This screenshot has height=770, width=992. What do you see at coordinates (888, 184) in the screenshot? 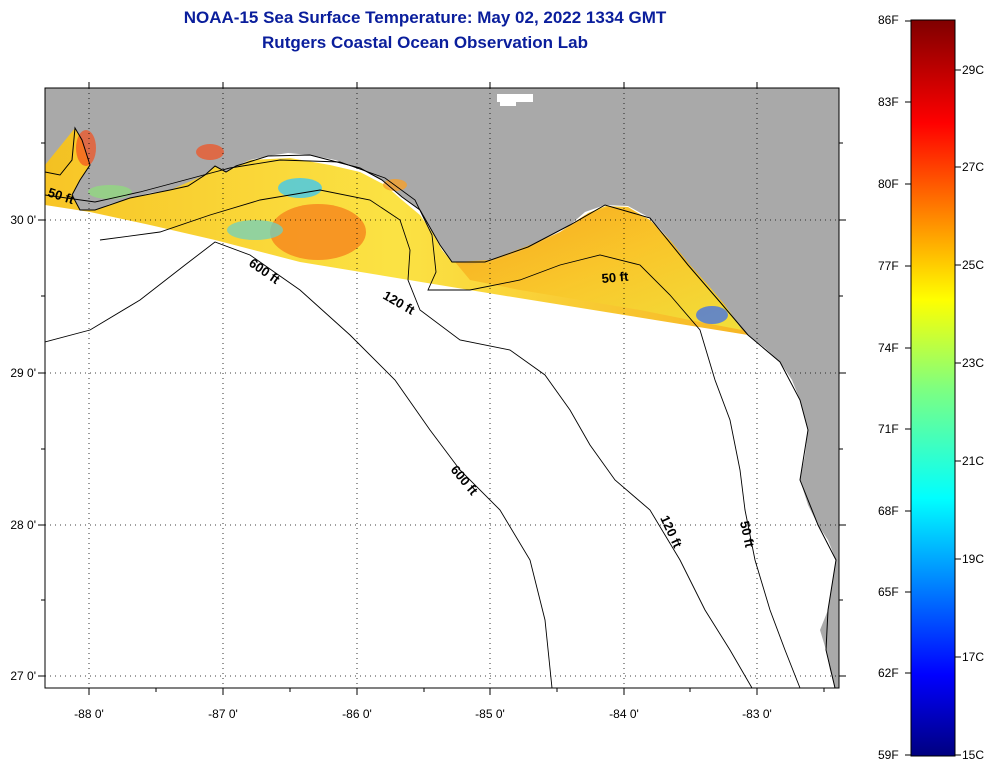
I see `colorbar-f-label: 80F` at bounding box center [888, 184].